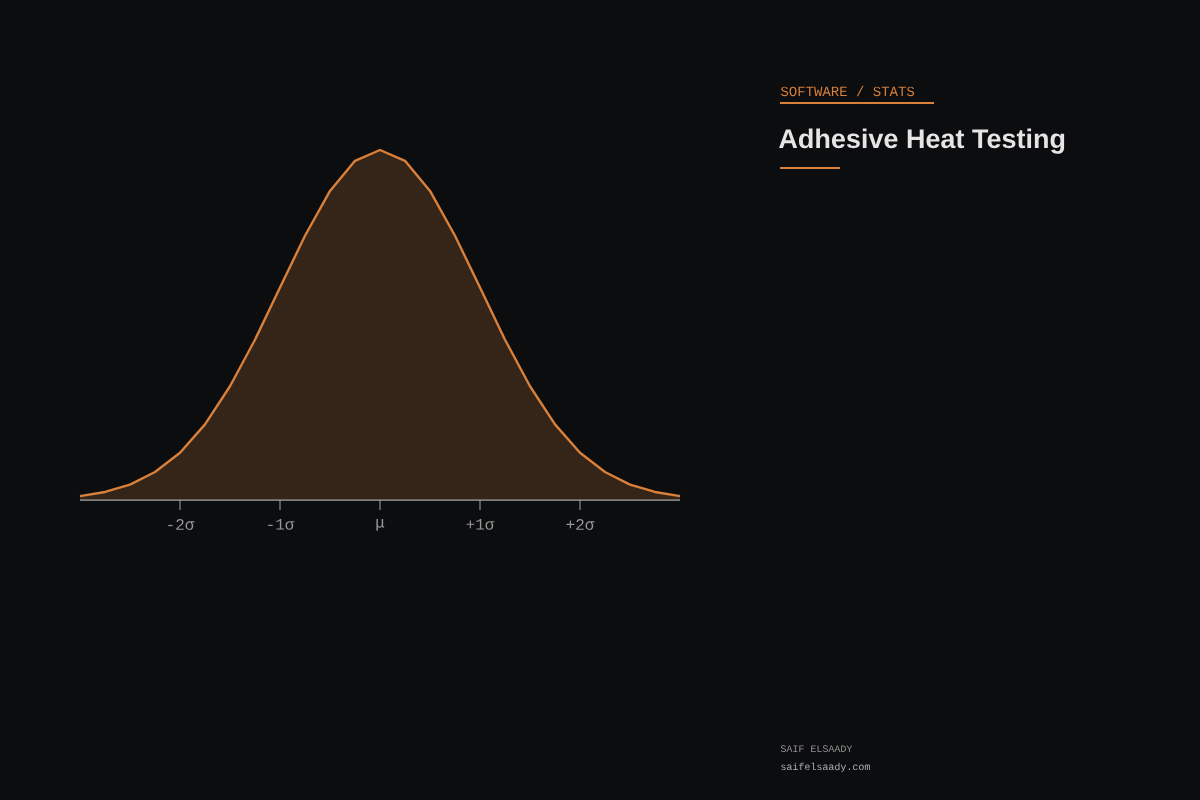 The width and height of the screenshot is (1200, 800). Describe the element at coordinates (480, 524) in the screenshot. I see `x-tick-label: +1σ` at that location.